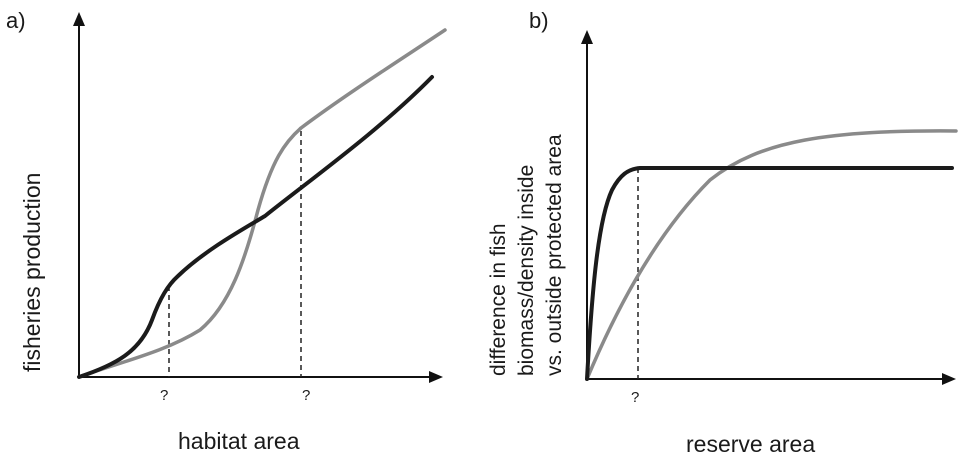 The height and width of the screenshot is (457, 959). Describe the element at coordinates (554, 255) in the screenshot. I see `panel-b-y-axis-label-line-3: vs. outside protected area` at that location.